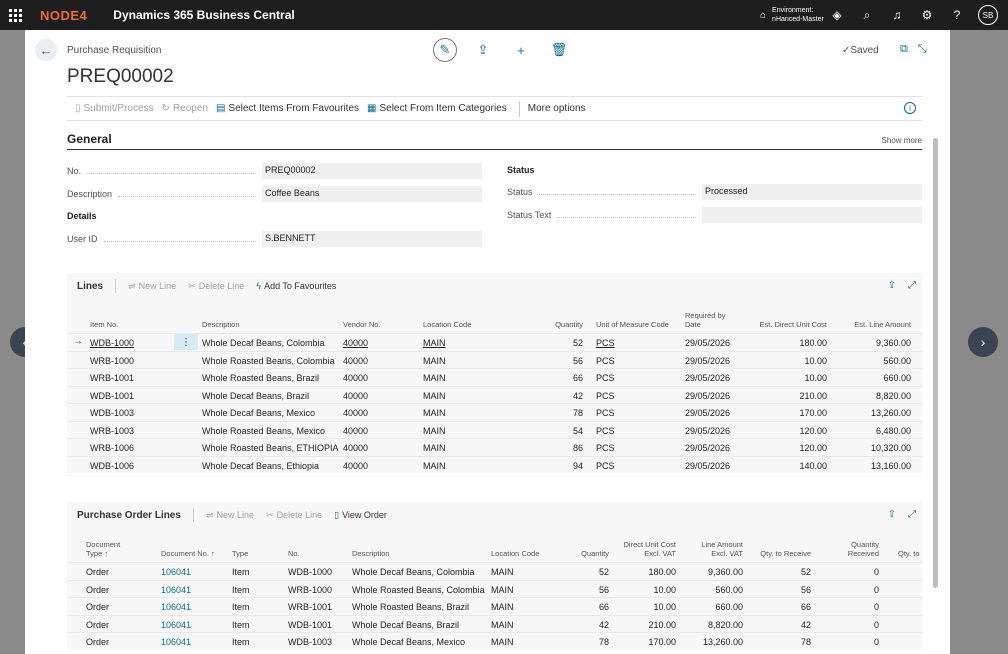 The image size is (1008, 654). Describe the element at coordinates (372, 171) in the screenshot. I see `no-input: PREQ00002` at that location.